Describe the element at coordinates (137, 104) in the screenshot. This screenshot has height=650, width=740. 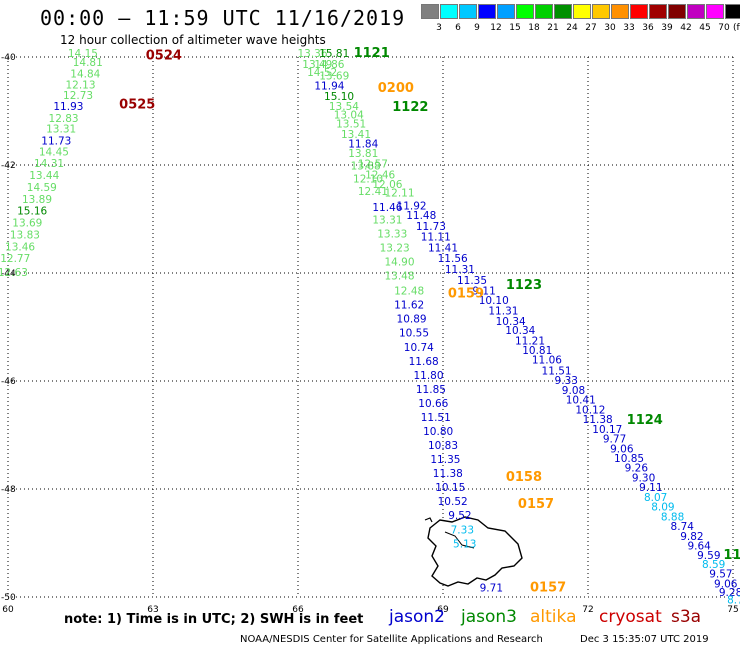
I see `pass-label: 0525` at that location.